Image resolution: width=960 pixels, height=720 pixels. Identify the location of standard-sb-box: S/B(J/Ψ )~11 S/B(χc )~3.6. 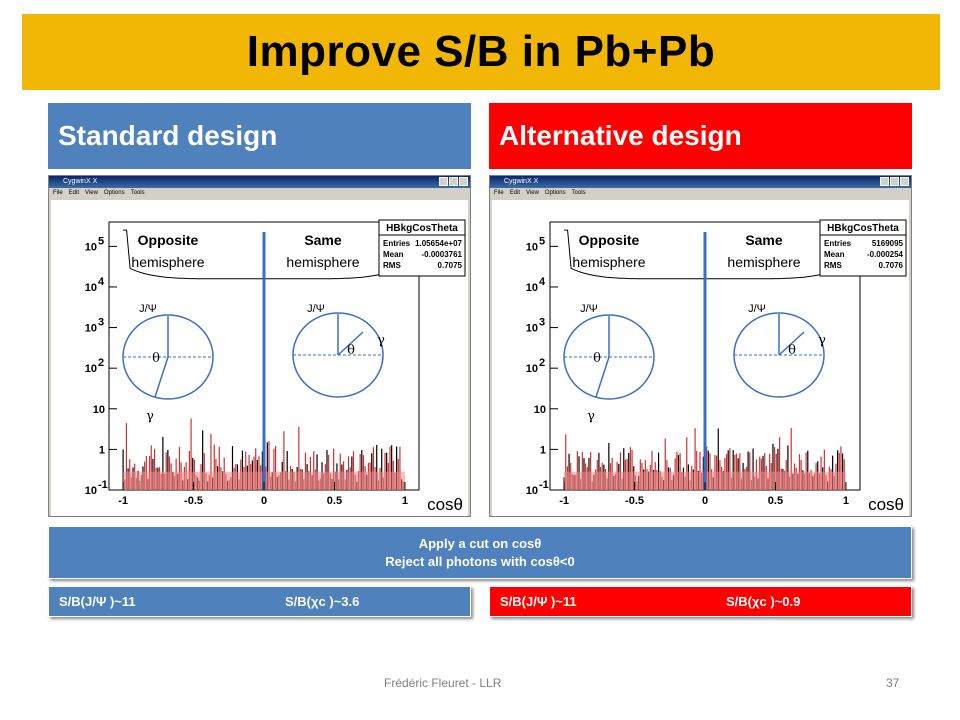
(259, 601).